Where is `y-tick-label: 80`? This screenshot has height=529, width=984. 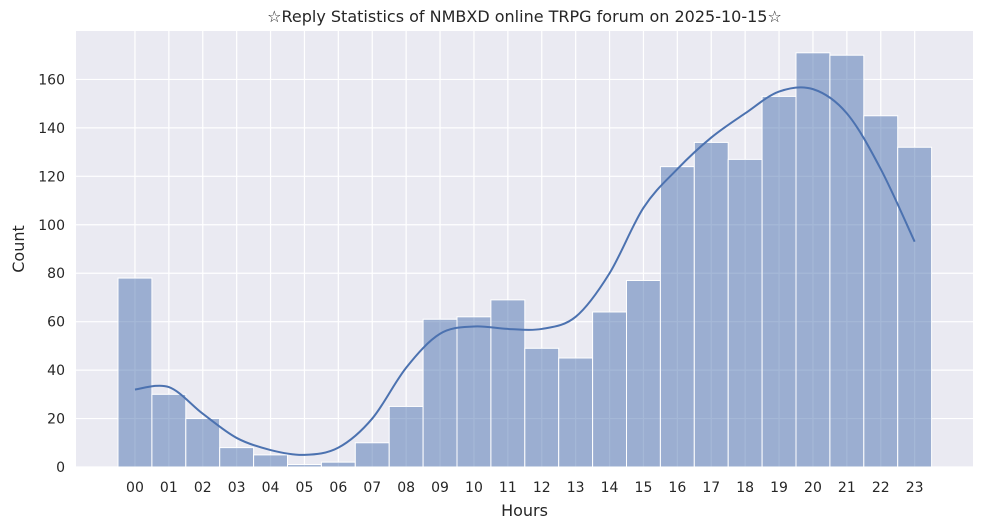 y-tick-label: 80 is located at coordinates (56, 274).